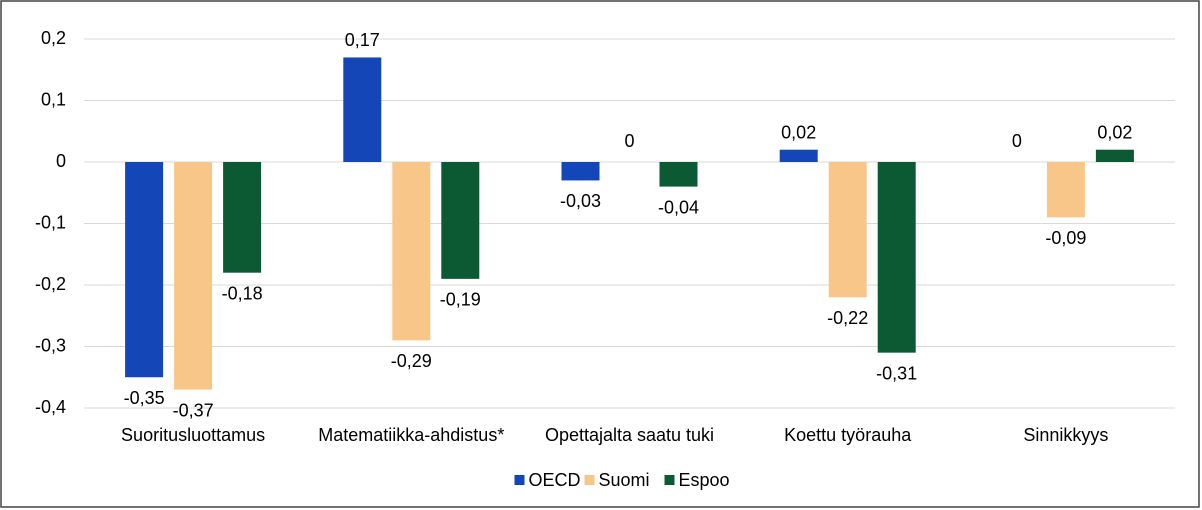 The image size is (1202, 510). I want to click on data-label: -0,29, so click(411, 361).